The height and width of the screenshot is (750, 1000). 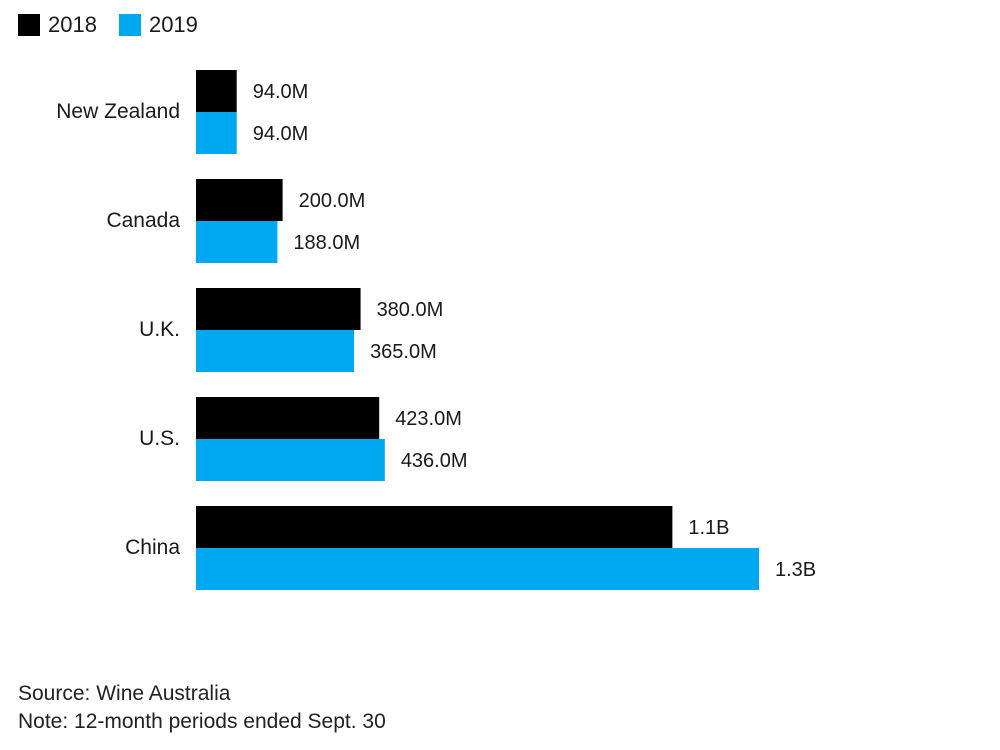 What do you see at coordinates (281, 92) in the screenshot?
I see `data-label-new-zealand-2018: 94.0M` at bounding box center [281, 92].